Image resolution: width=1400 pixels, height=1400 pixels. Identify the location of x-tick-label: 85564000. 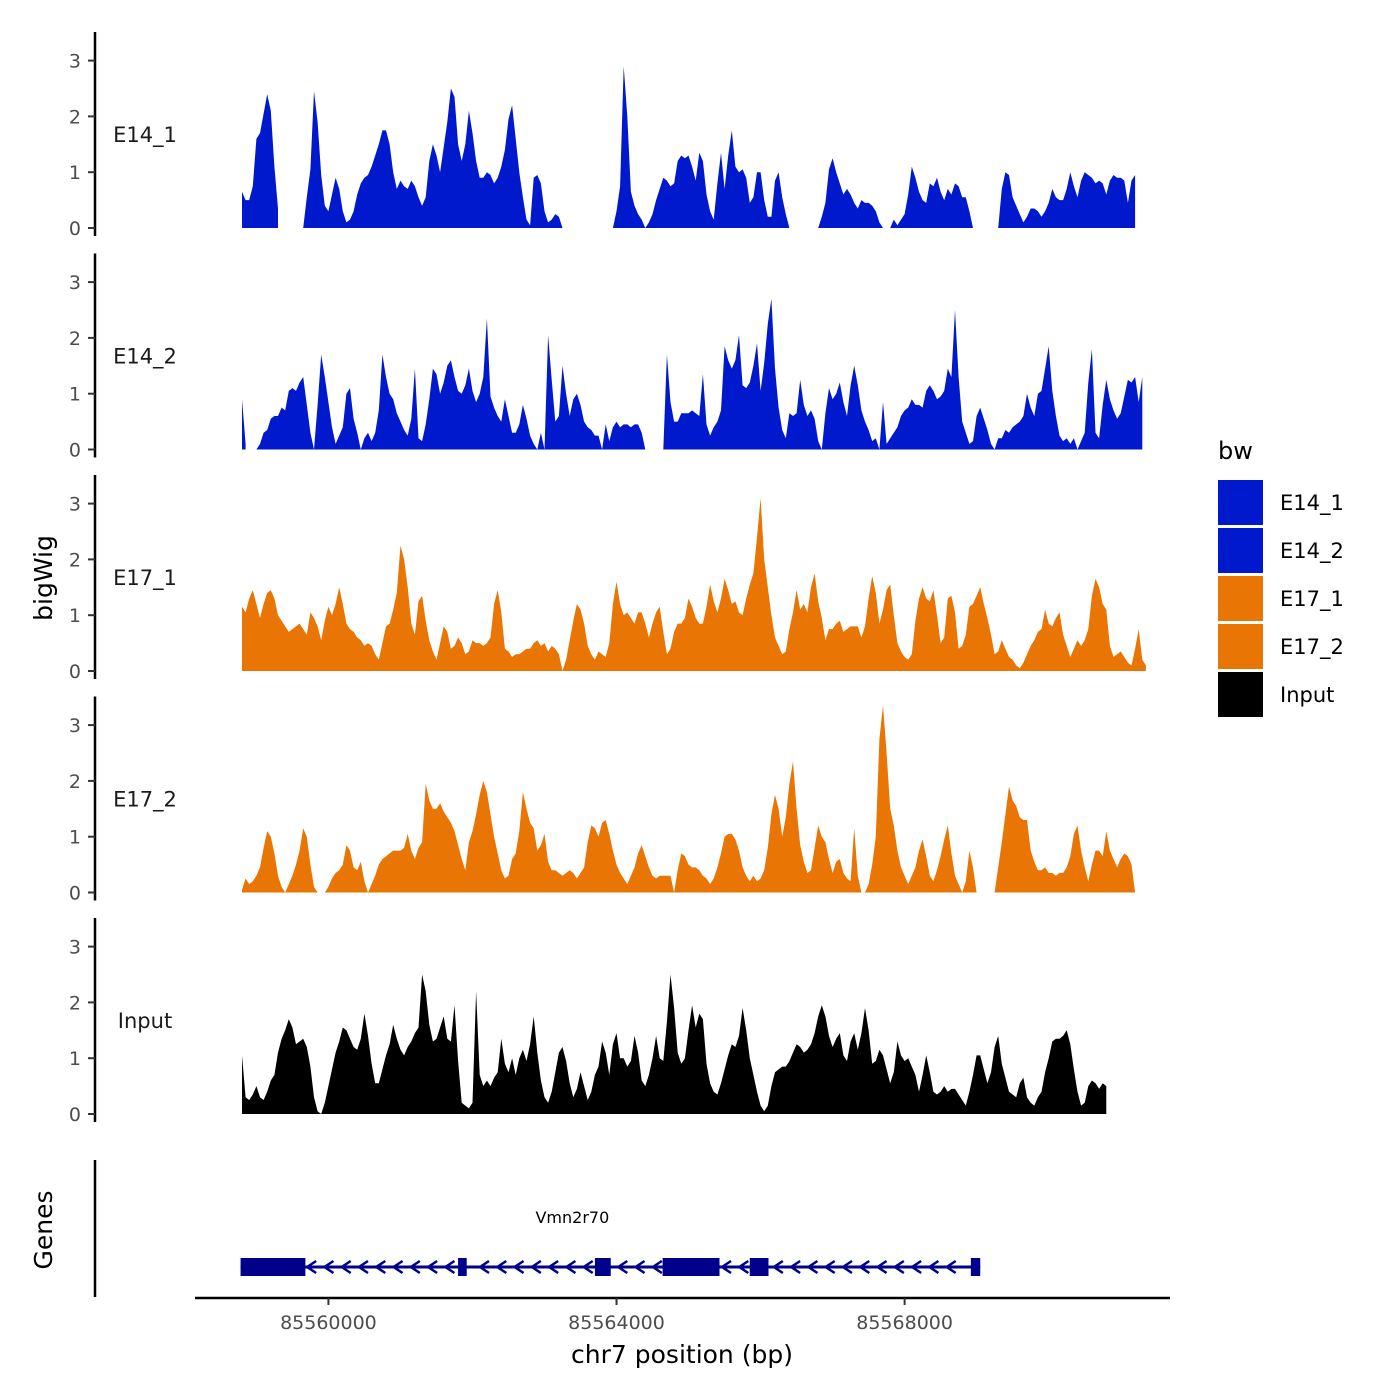
(616, 1323).